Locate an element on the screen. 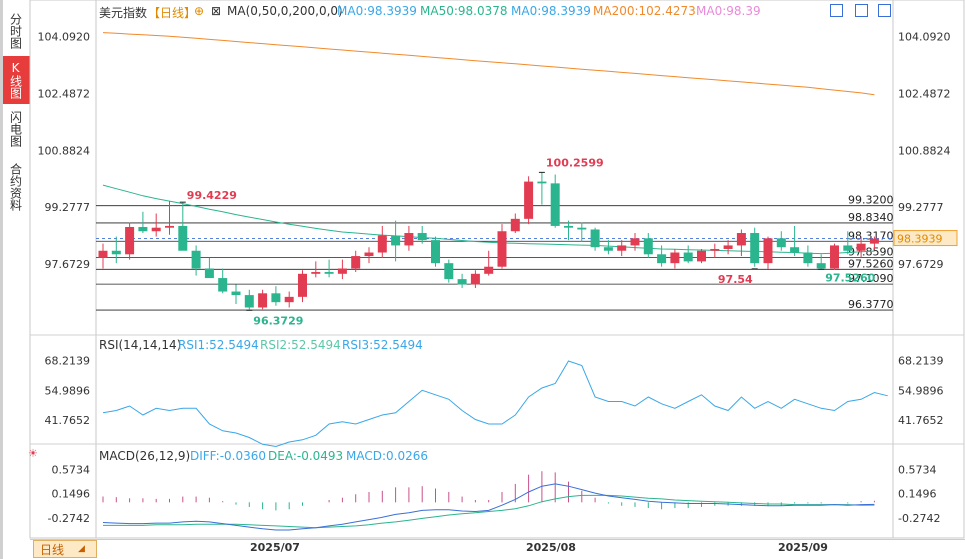  level-label: 98.8340 is located at coordinates (871, 217).